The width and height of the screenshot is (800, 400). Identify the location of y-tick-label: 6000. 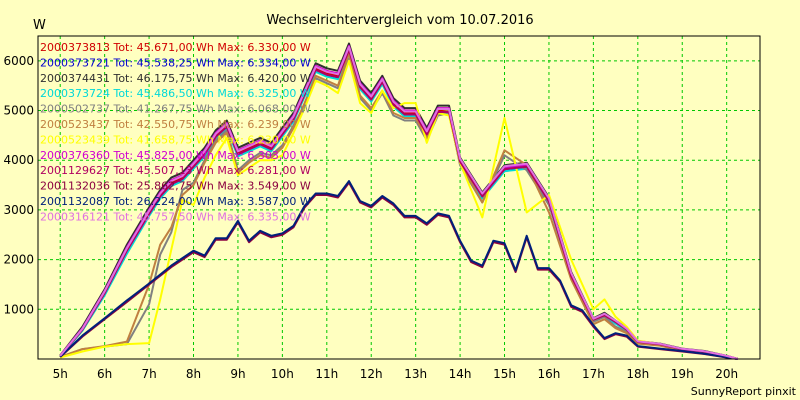
(18, 61).